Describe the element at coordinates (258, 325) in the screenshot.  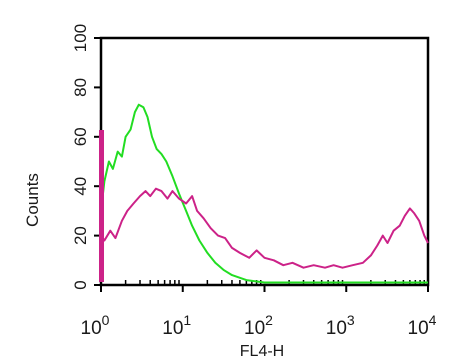
I see `x-tick-label: 10²` at that location.